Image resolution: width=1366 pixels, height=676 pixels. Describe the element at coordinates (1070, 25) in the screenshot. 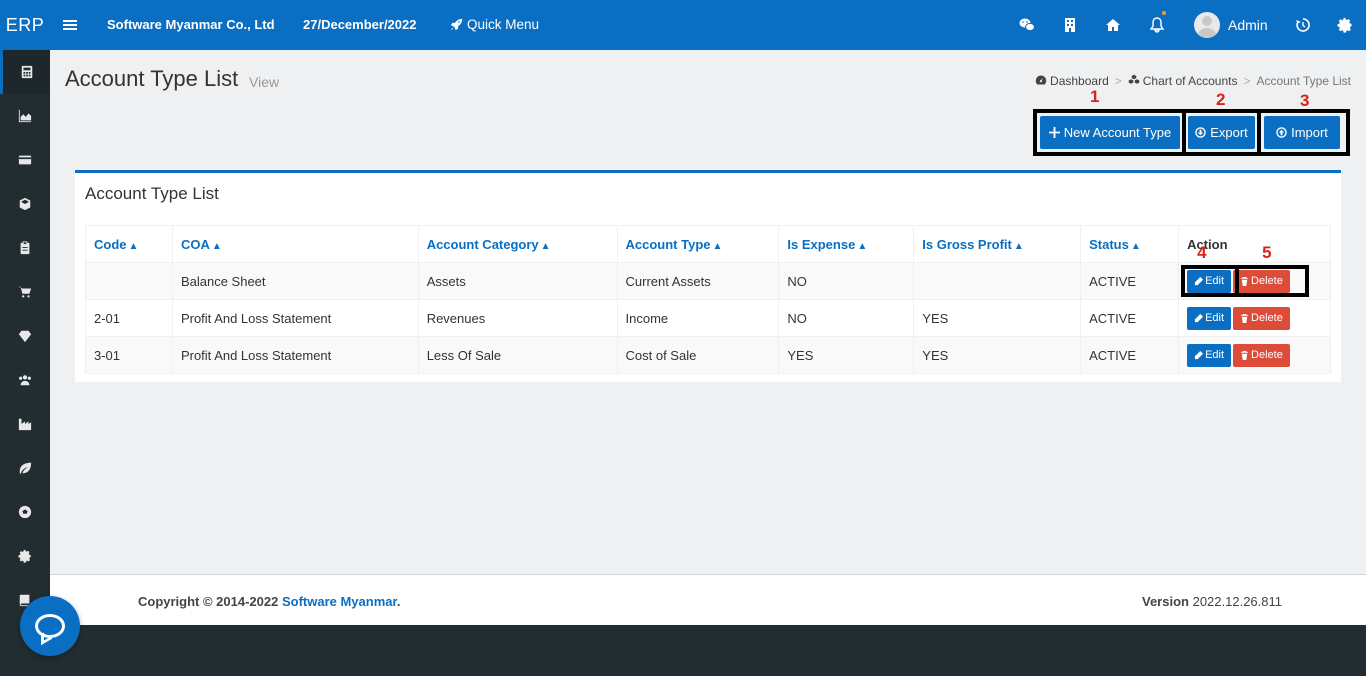

I see `building-icon` at that location.